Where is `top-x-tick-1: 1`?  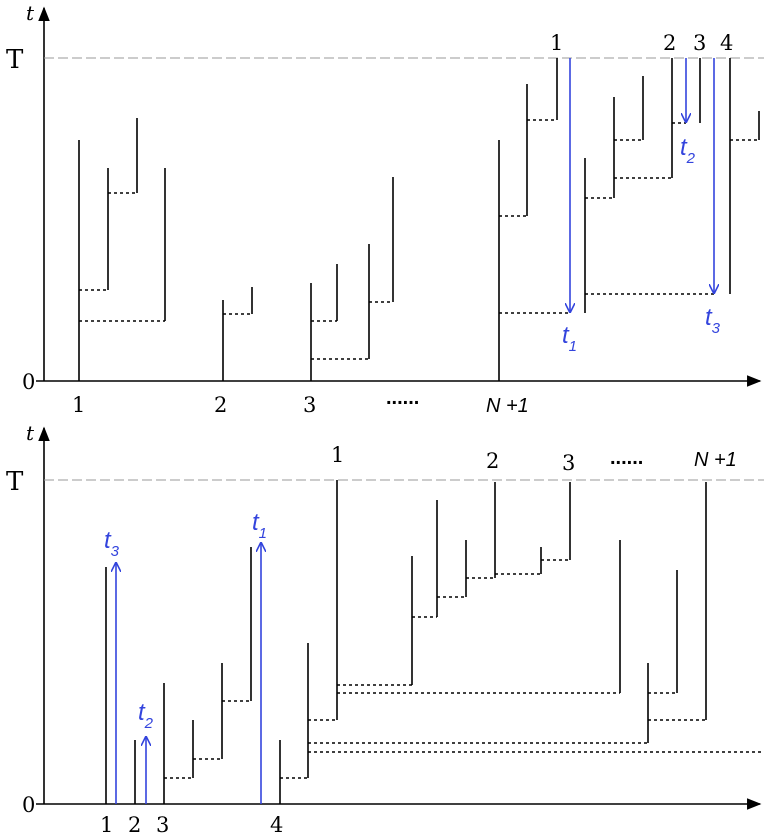
top-x-tick-1: 1 is located at coordinates (78, 405).